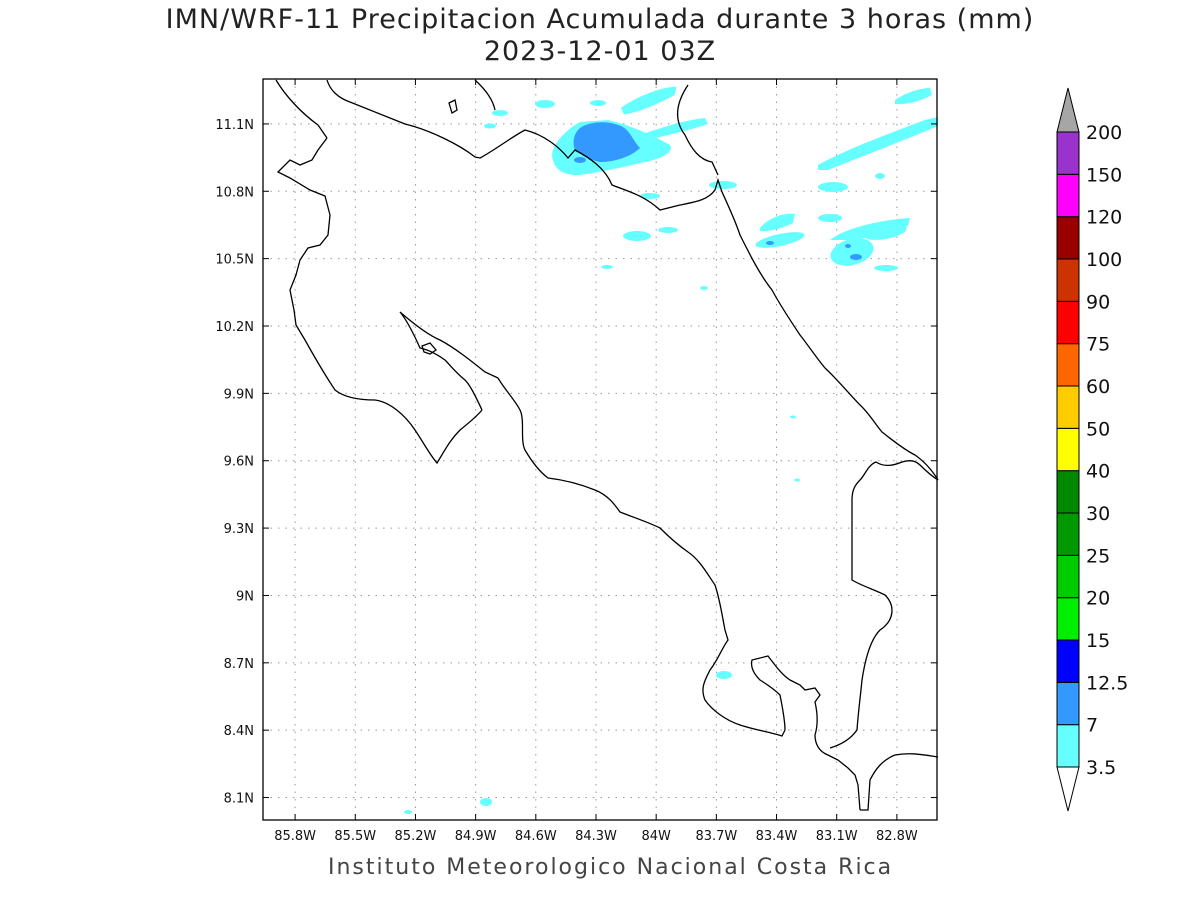  I want to click on colorbar-label: 15, so click(1098, 641).